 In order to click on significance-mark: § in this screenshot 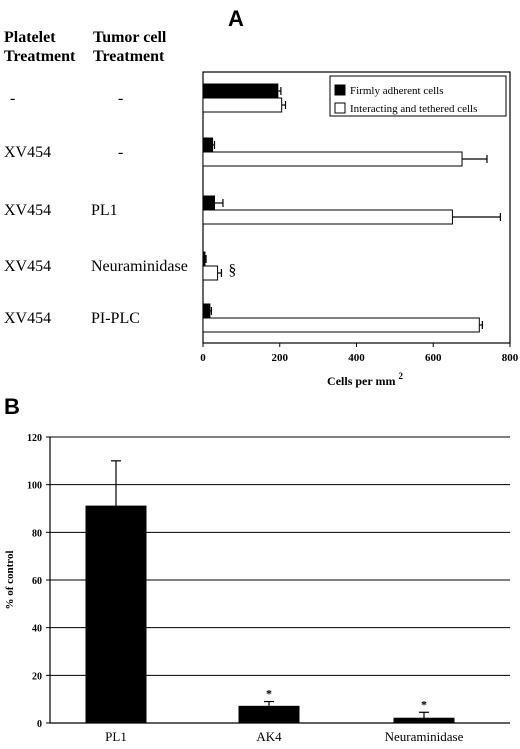, I will do `click(232, 270)`.